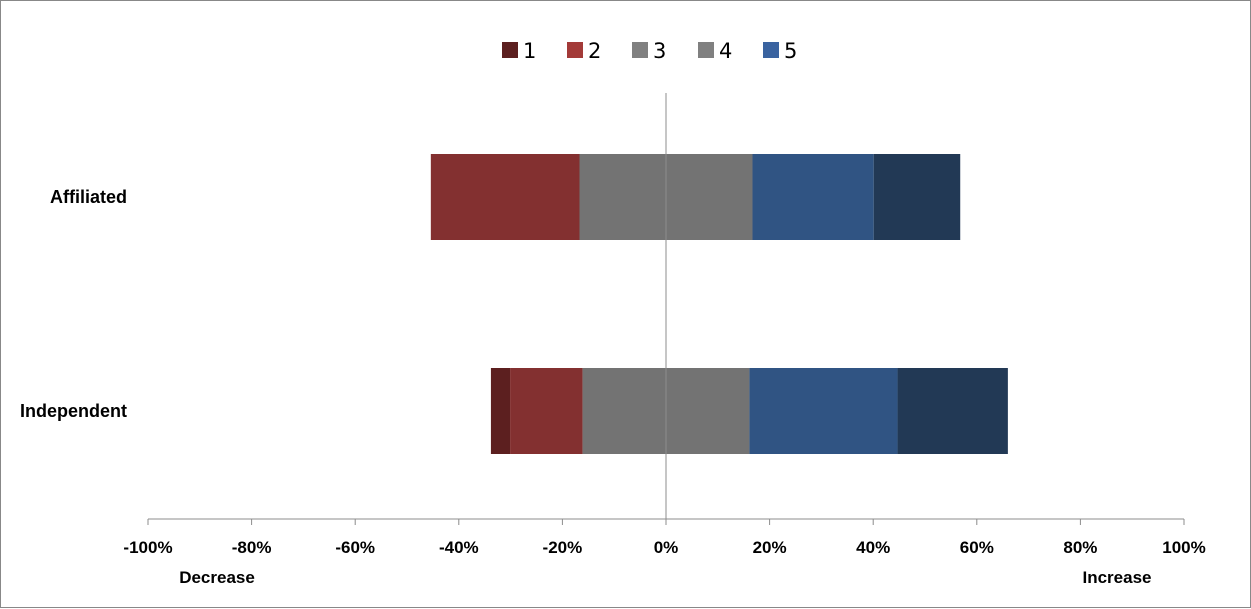 Image resolution: width=1251 pixels, height=609 pixels. I want to click on category-label-affiliated: Affiliated, so click(88, 197).